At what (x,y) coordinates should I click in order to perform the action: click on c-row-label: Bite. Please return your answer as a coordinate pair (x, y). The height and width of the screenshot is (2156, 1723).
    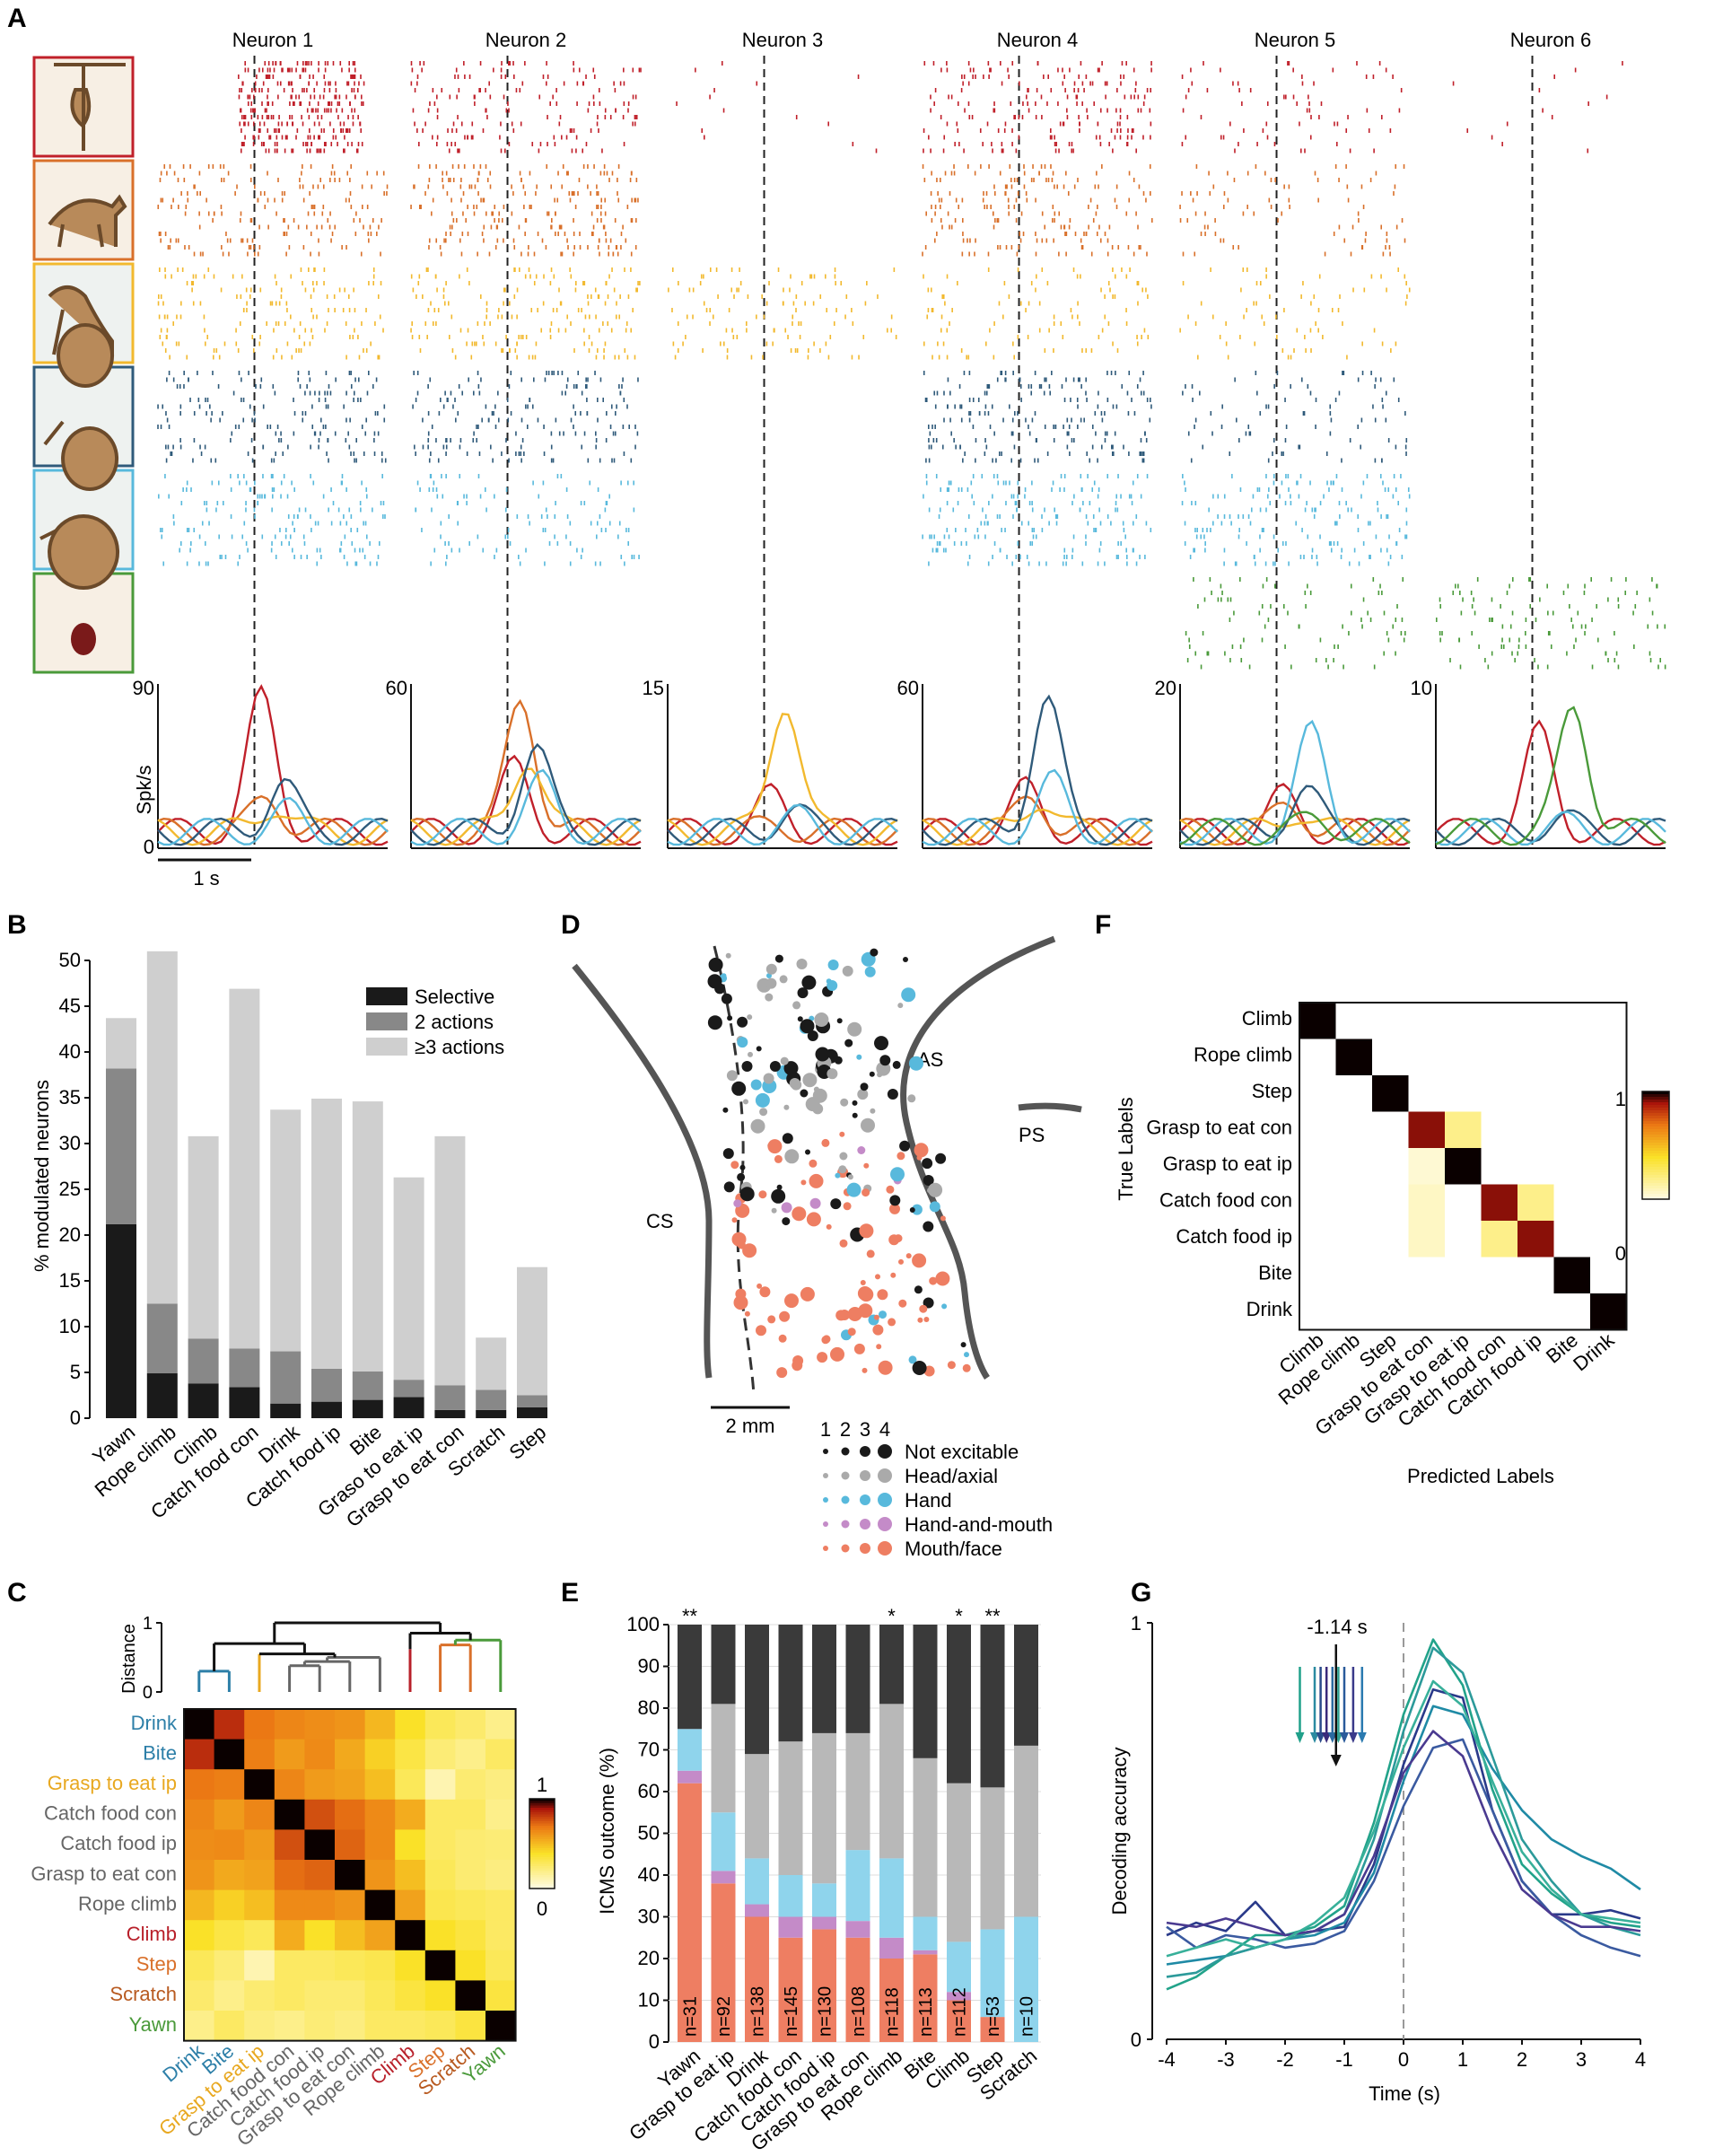
    Looking at the image, I should click on (160, 1752).